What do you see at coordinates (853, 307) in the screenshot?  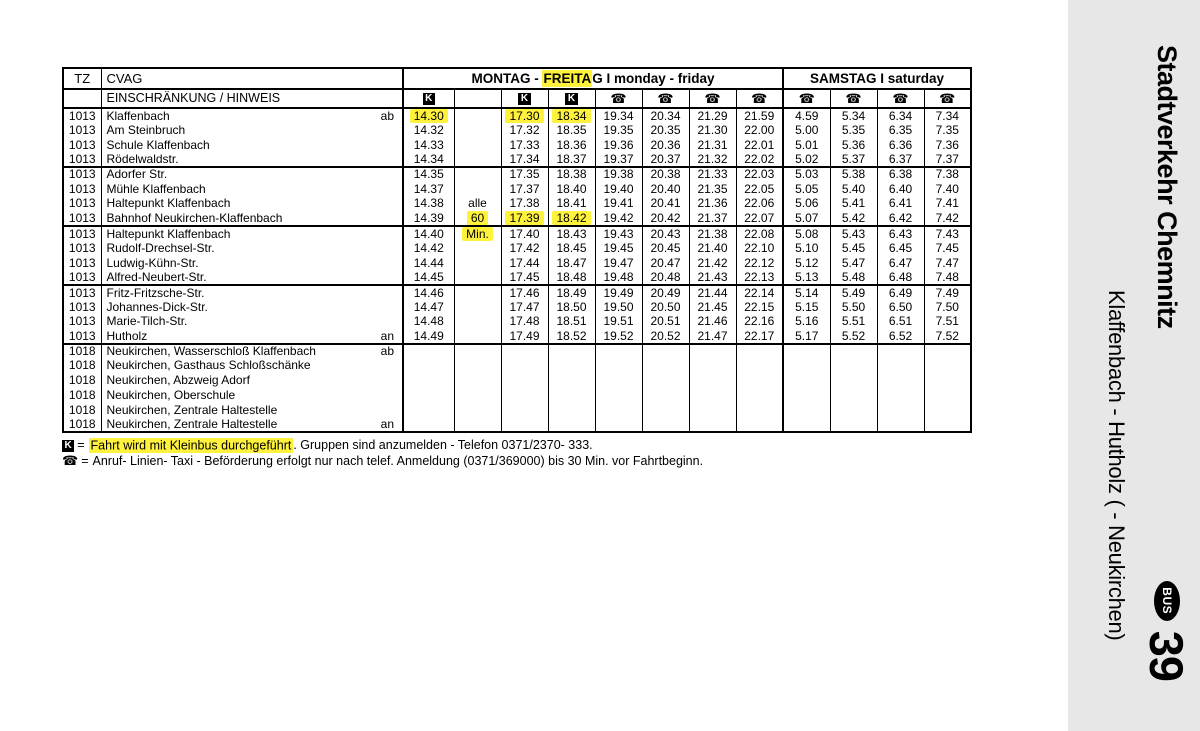 I see `time-cell: 5.50` at bounding box center [853, 307].